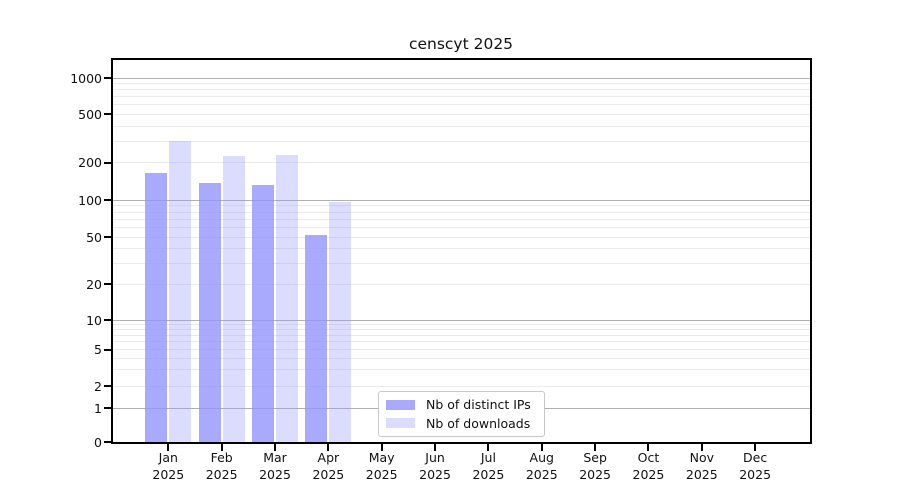 This screenshot has width=900, height=500. I want to click on x-tick-label: Sep 2025, so click(595, 466).